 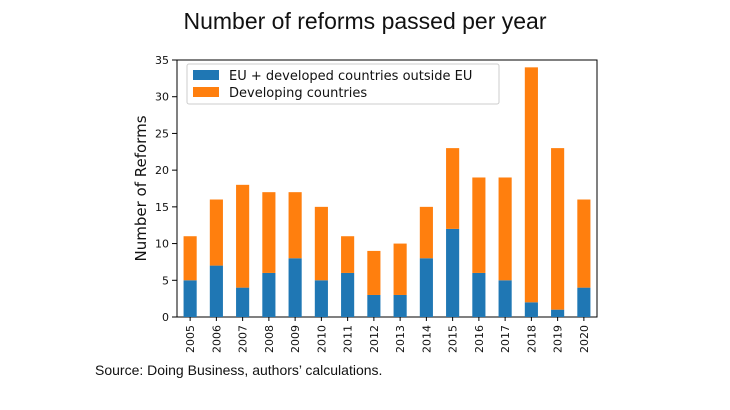 What do you see at coordinates (505, 298) in the screenshot?
I see `bar-developed-2017` at bounding box center [505, 298].